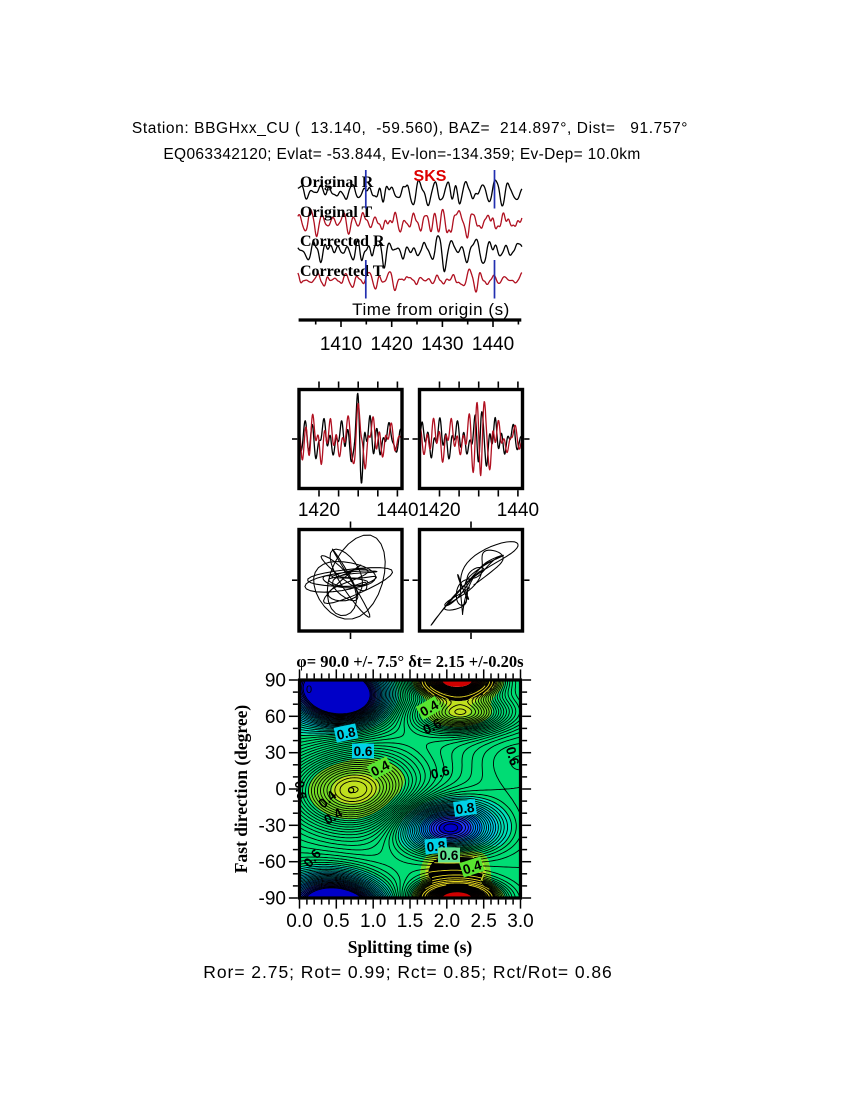  What do you see at coordinates (336, 212) in the screenshot?
I see `svg-text: Original T` at bounding box center [336, 212].